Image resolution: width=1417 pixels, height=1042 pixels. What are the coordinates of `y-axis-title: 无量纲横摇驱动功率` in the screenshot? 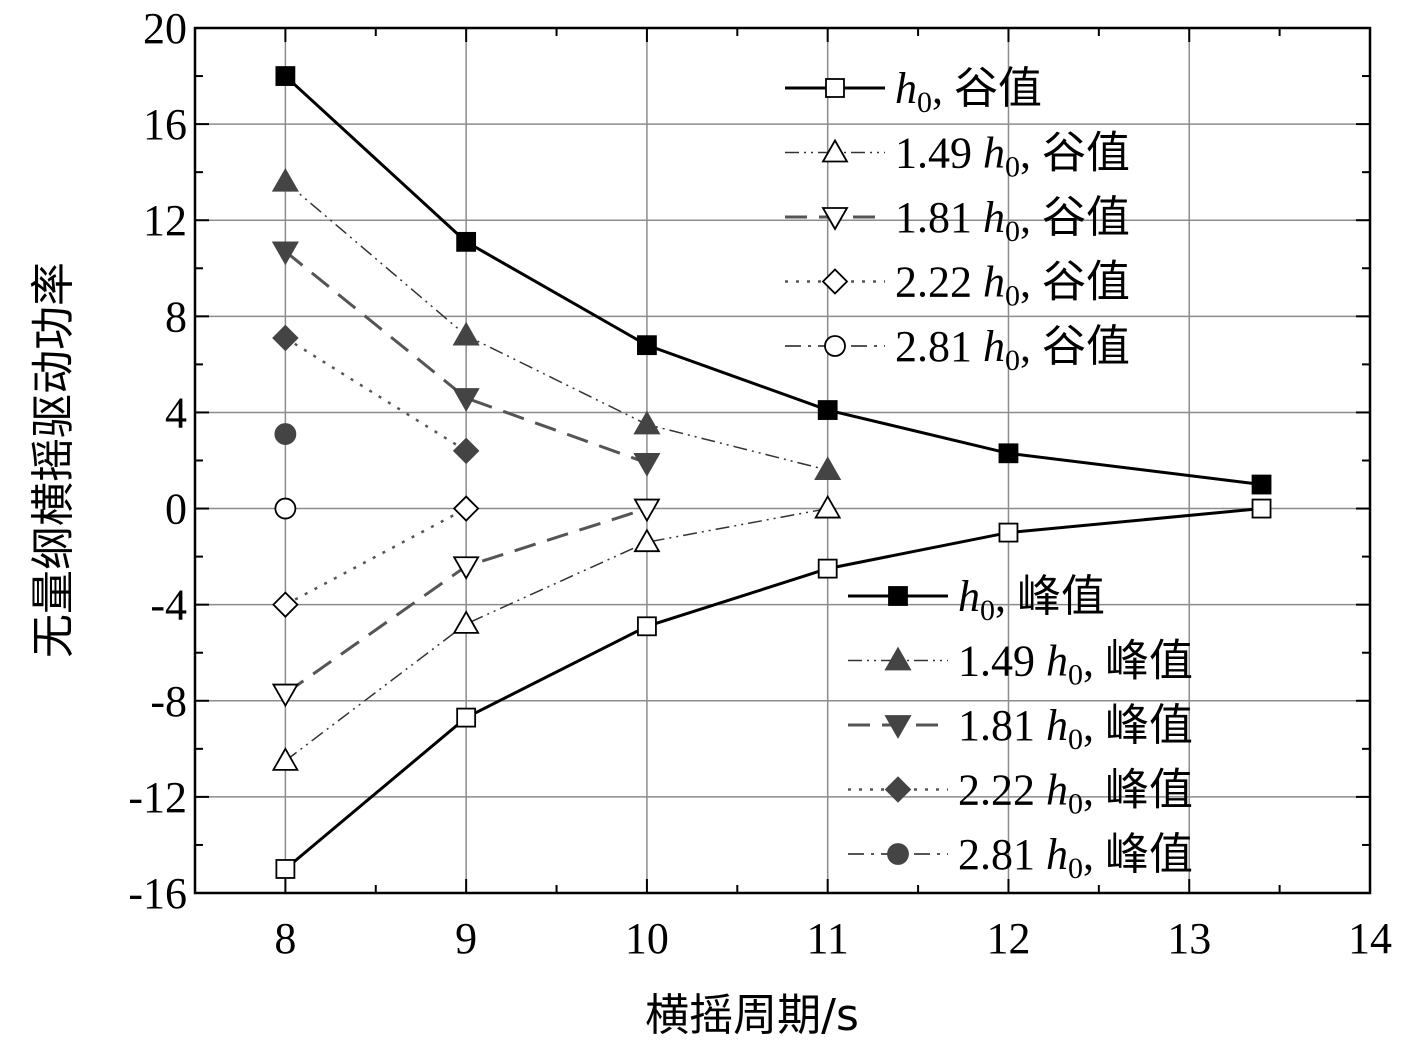 It's located at (53, 460).